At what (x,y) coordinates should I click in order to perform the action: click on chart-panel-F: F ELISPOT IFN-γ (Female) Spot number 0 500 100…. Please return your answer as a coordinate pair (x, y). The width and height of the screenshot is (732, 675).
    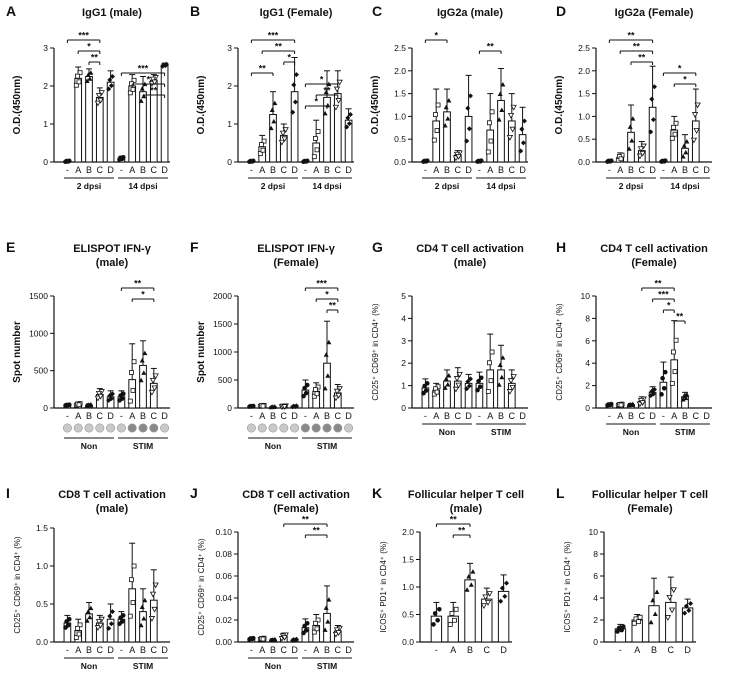
    Looking at the image, I should click on (272, 345).